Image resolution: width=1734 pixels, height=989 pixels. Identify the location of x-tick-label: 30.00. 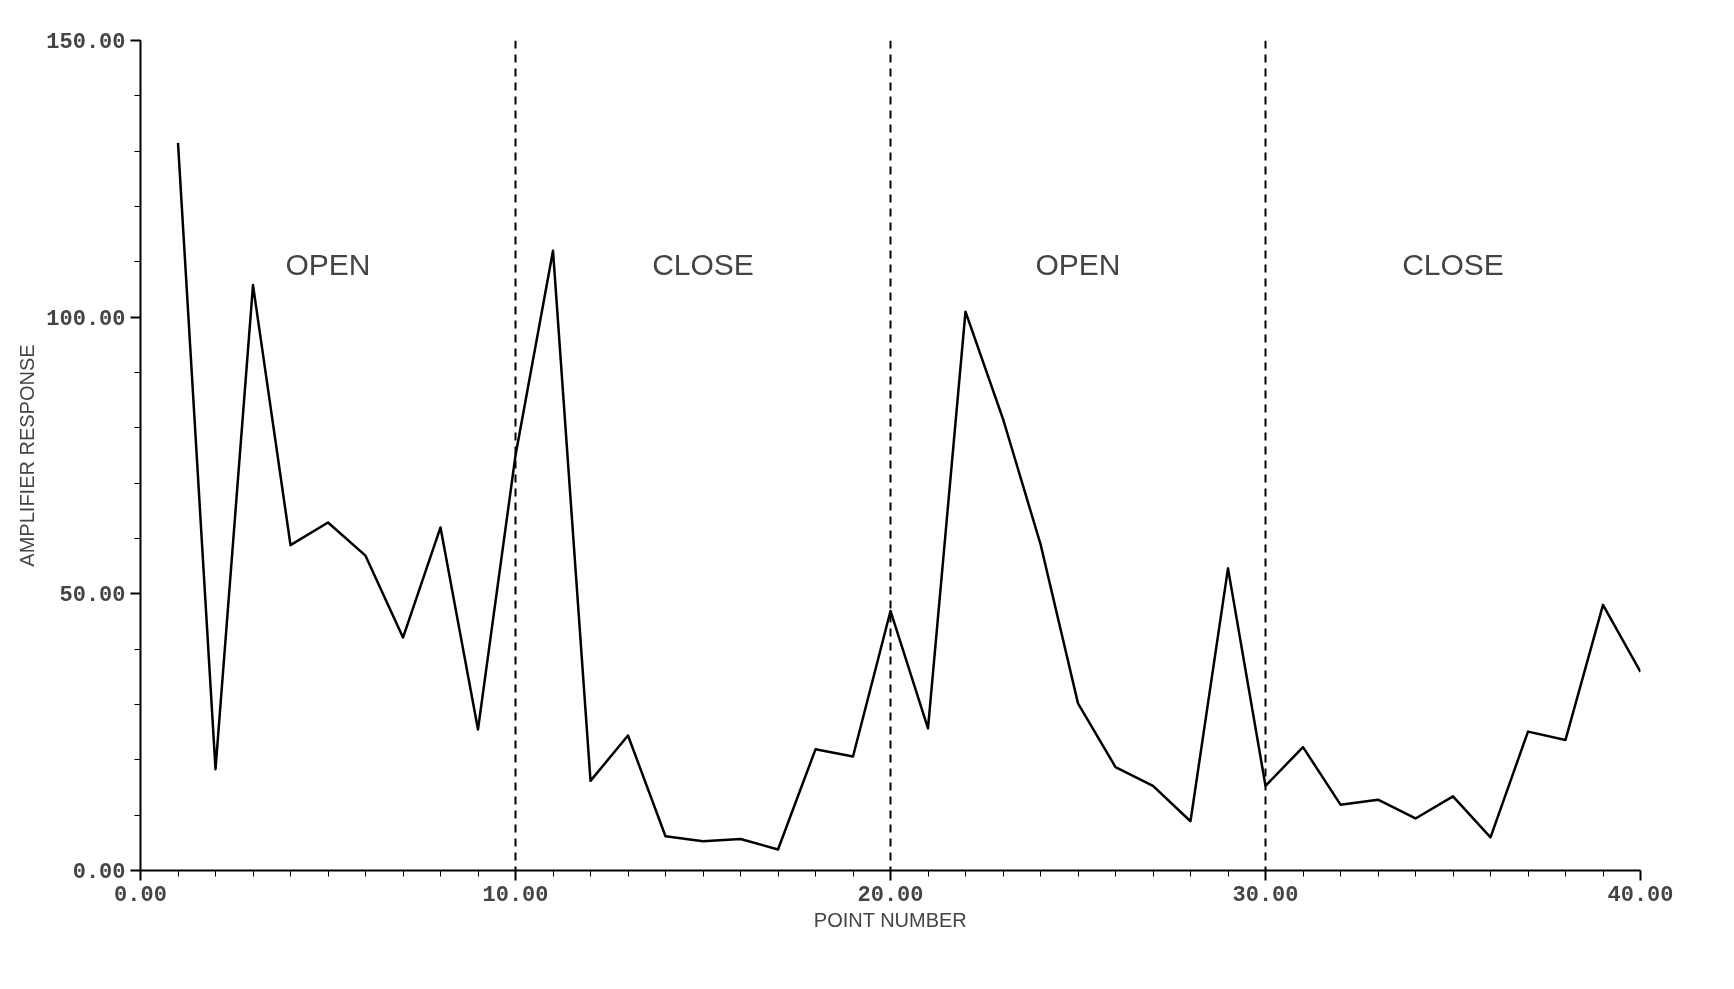
(1265, 895).